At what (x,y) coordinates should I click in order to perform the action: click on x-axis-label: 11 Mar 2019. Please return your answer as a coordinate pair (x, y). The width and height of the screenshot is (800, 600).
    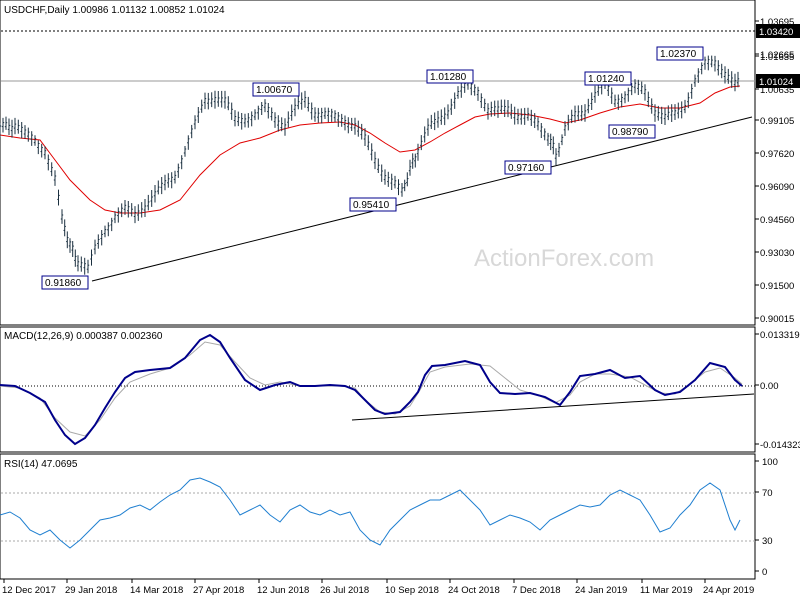
    Looking at the image, I should click on (666, 590).